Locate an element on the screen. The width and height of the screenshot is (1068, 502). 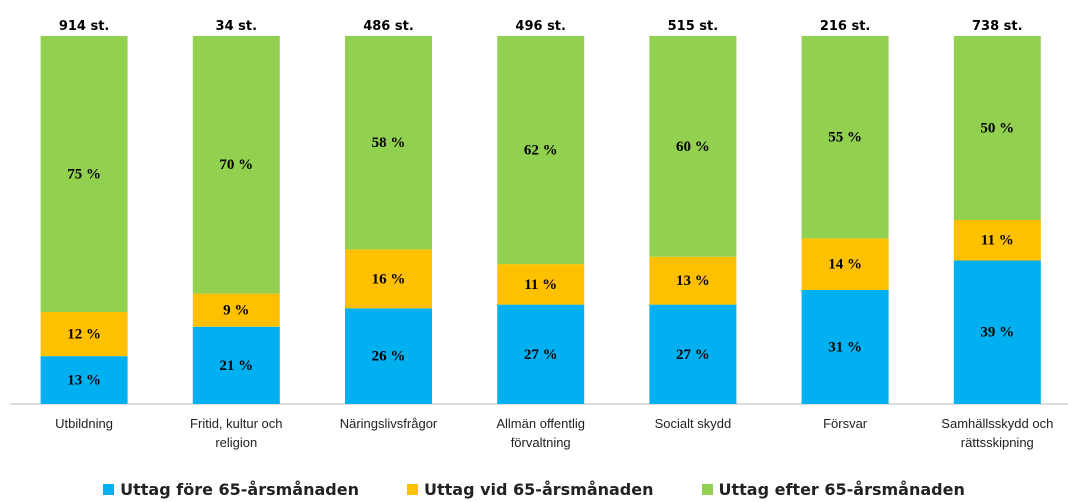
total-label: 486 st. is located at coordinates (388, 26).